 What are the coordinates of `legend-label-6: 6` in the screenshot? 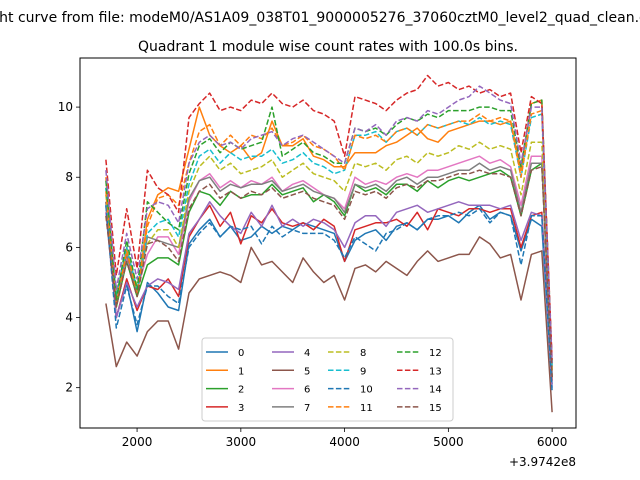 It's located at (307, 390).